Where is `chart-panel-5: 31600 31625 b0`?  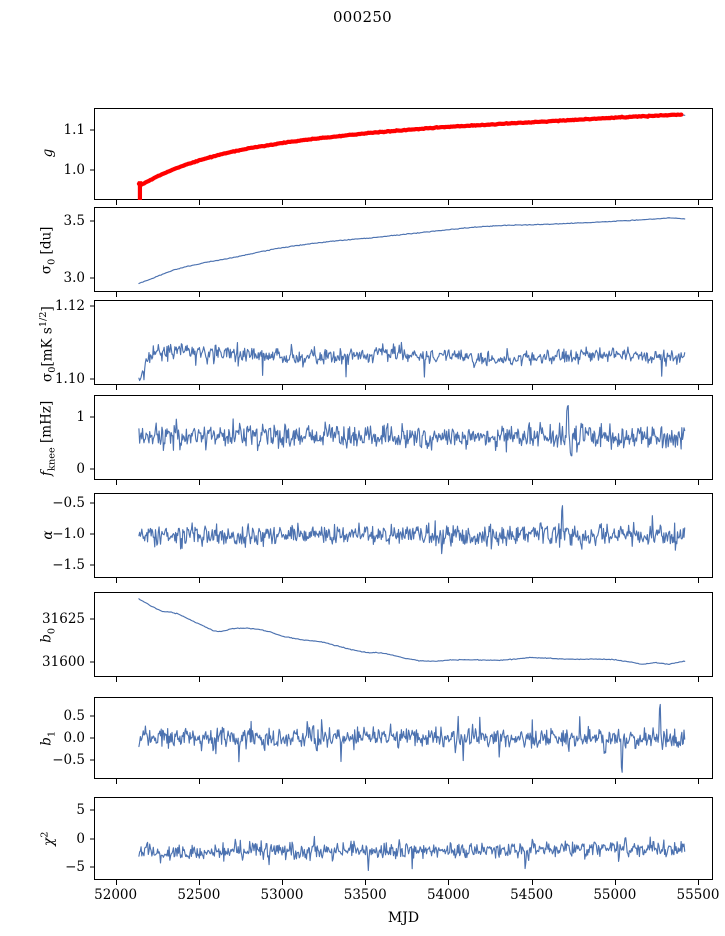 chart-panel-5: 31600 31625 b0 is located at coordinates (376, 637).